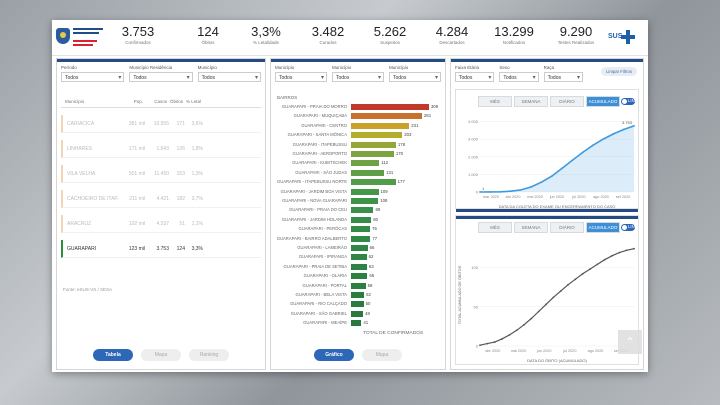 The height and width of the screenshot is (405, 720). What do you see at coordinates (161, 124) in the screenshot?
I see `table-row: CARIACICA 381 mil 10.555 171 3,6%` at bounding box center [161, 124].